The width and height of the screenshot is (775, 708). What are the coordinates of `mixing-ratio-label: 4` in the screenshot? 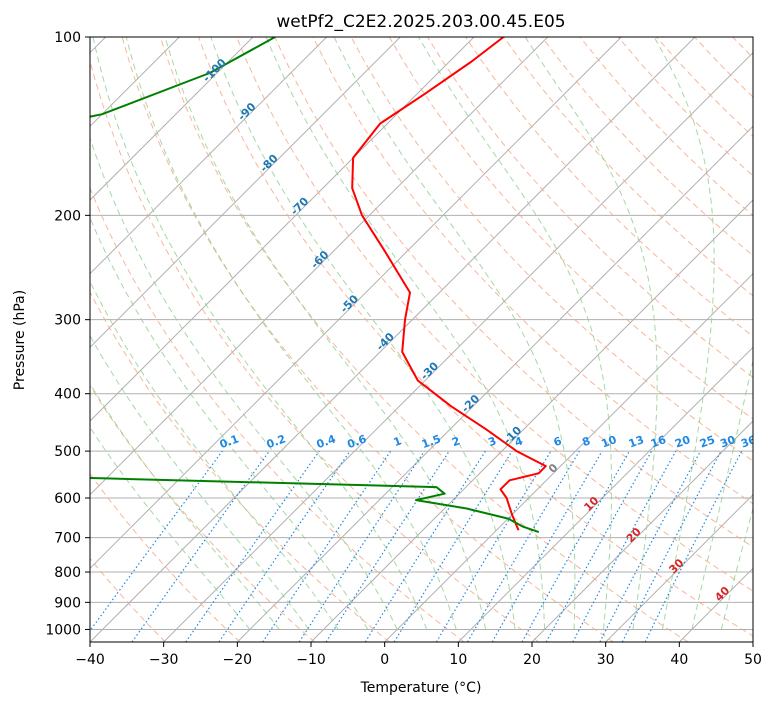 It's located at (519, 441).